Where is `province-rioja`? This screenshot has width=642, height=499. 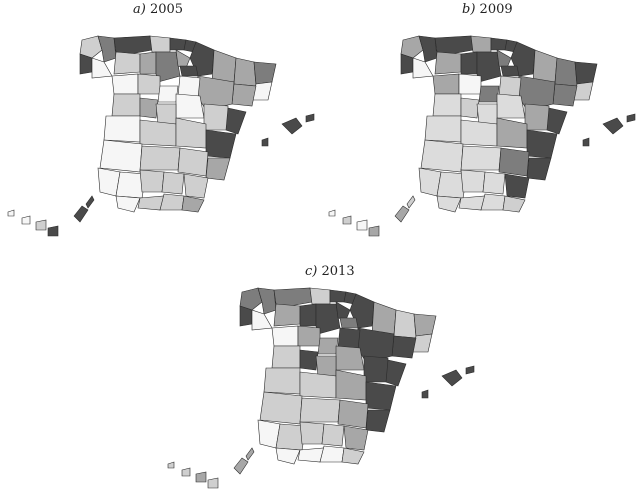
province-rioja is located at coordinates (189, 71).